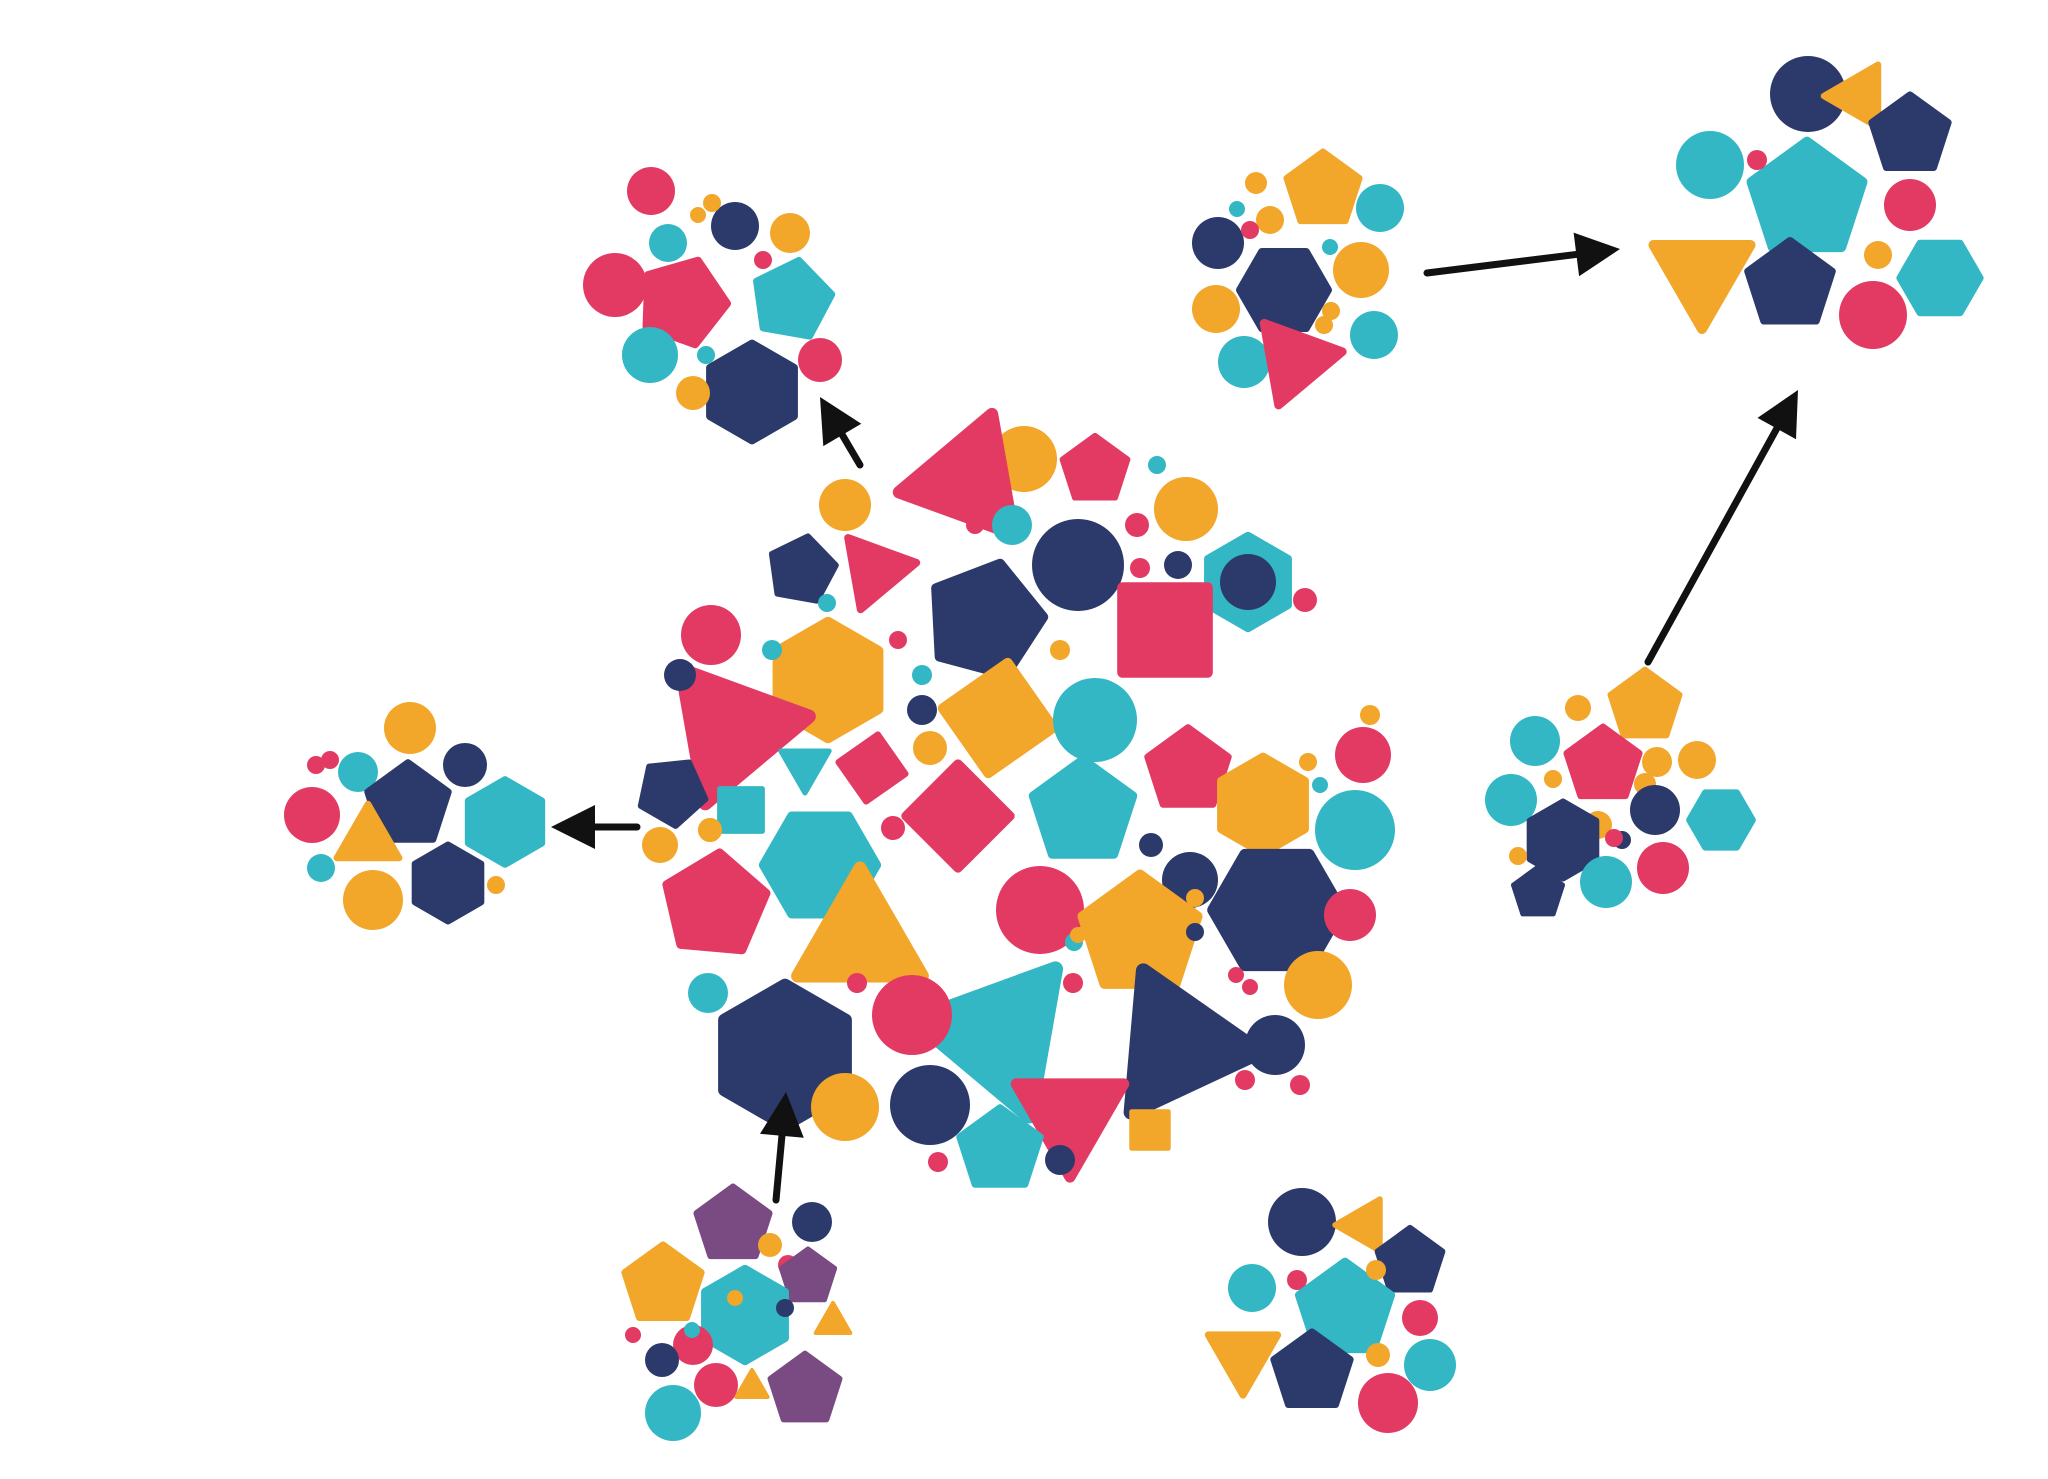 The width and height of the screenshot is (2048, 1479). What do you see at coordinates (596, 827) in the screenshot?
I see `arrow-hub-to-left` at bounding box center [596, 827].